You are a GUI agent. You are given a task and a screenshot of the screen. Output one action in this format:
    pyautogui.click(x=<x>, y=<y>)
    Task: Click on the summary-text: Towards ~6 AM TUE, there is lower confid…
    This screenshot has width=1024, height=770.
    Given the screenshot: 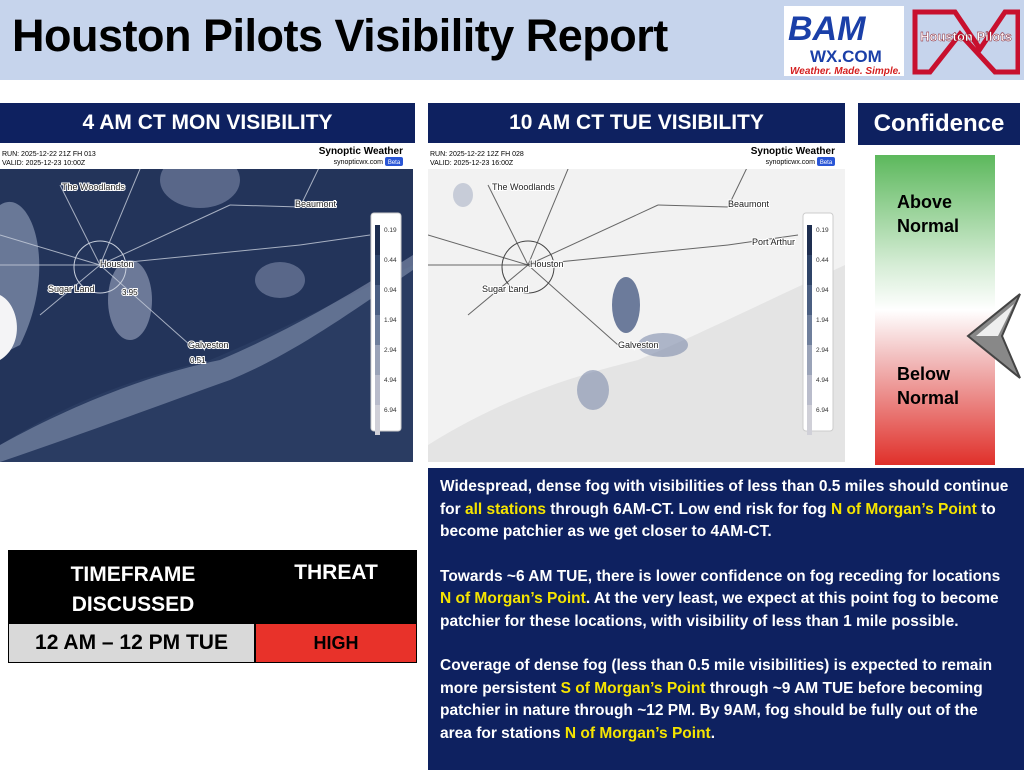 What is the action you would take?
    pyautogui.click(x=720, y=576)
    